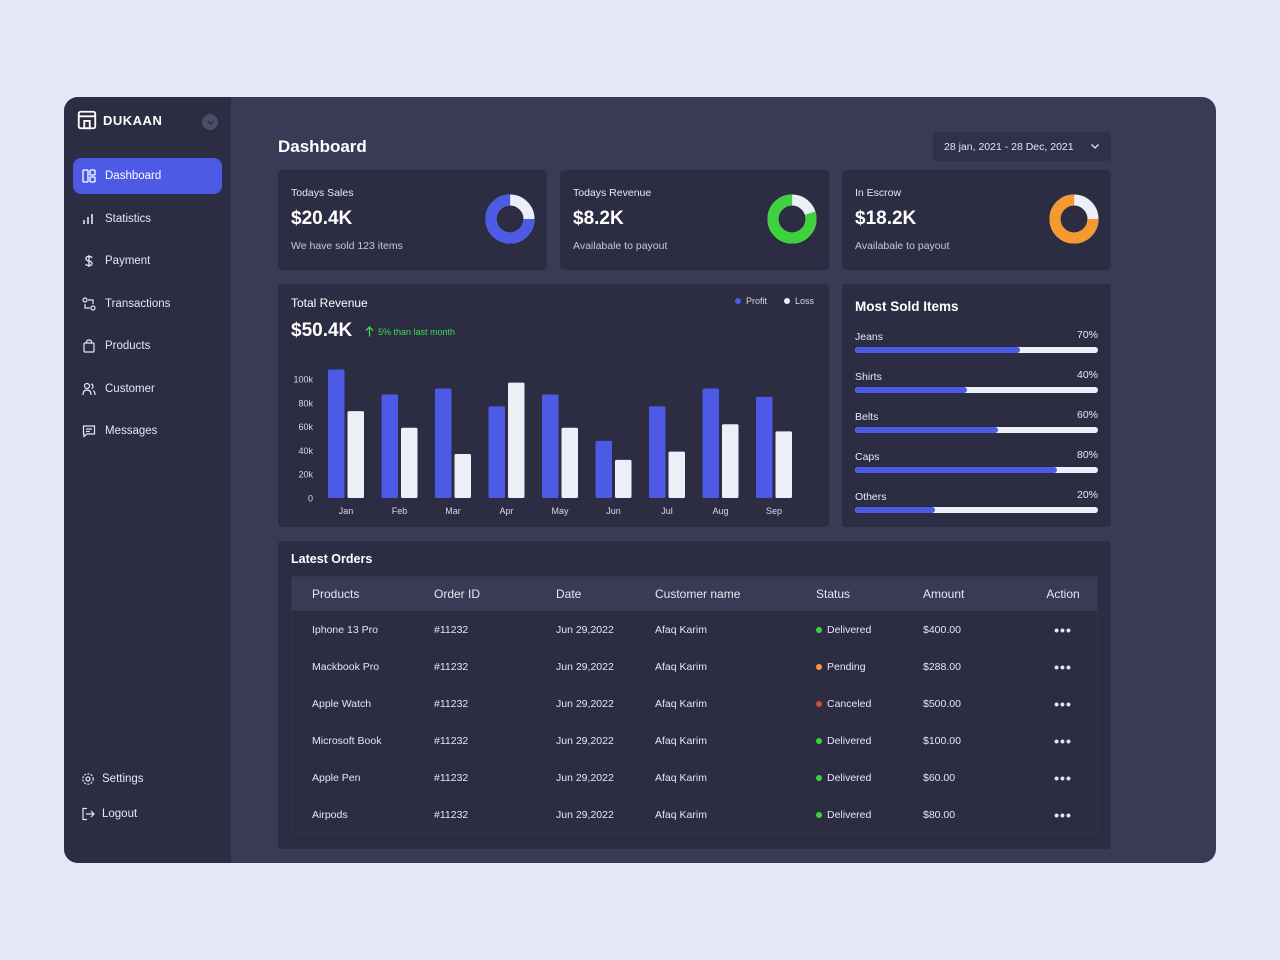 This screenshot has width=1280, height=960. What do you see at coordinates (942, 703) in the screenshot?
I see `cell-amount: $500.00` at bounding box center [942, 703].